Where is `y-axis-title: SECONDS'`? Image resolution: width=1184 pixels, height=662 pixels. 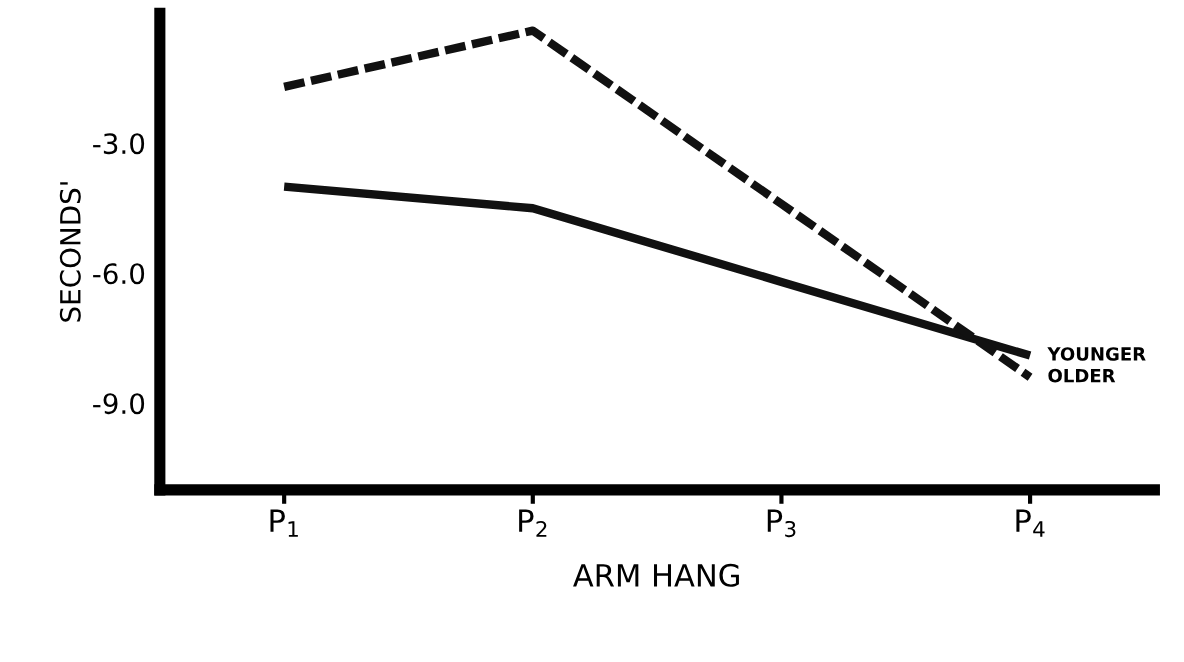 y-axis-title: SECONDS' is located at coordinates (70, 252).